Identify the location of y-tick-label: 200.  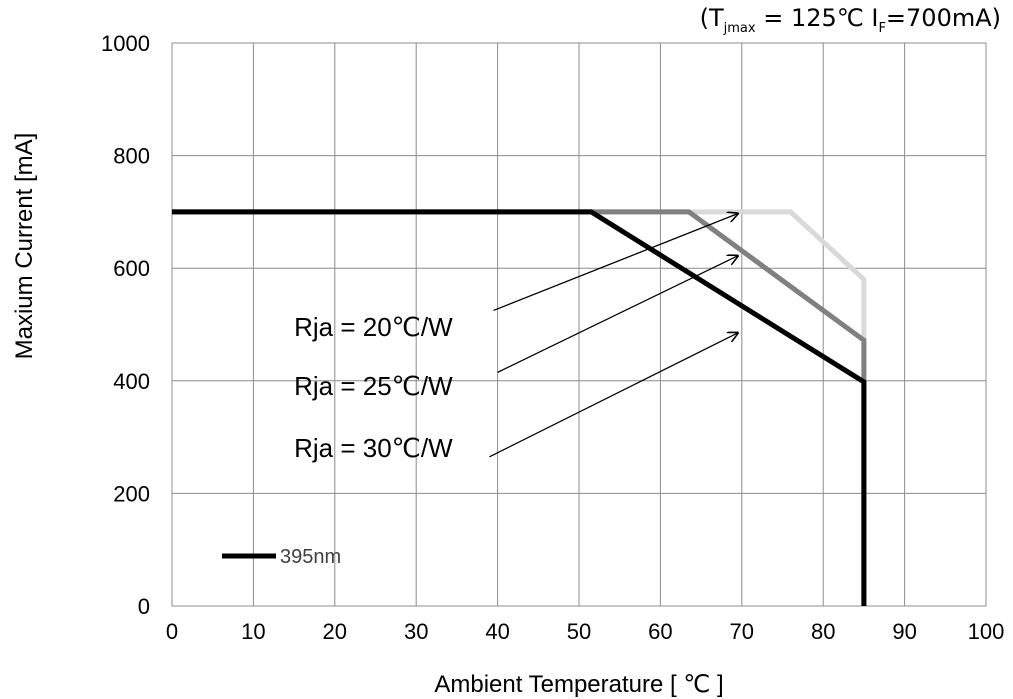
(131, 493).